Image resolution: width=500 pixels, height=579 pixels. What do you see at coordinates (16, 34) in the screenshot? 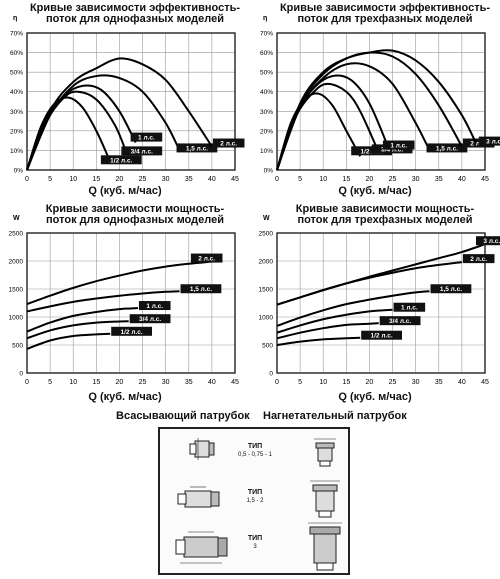
I see `y-tick-label: 70%` at bounding box center [16, 34].